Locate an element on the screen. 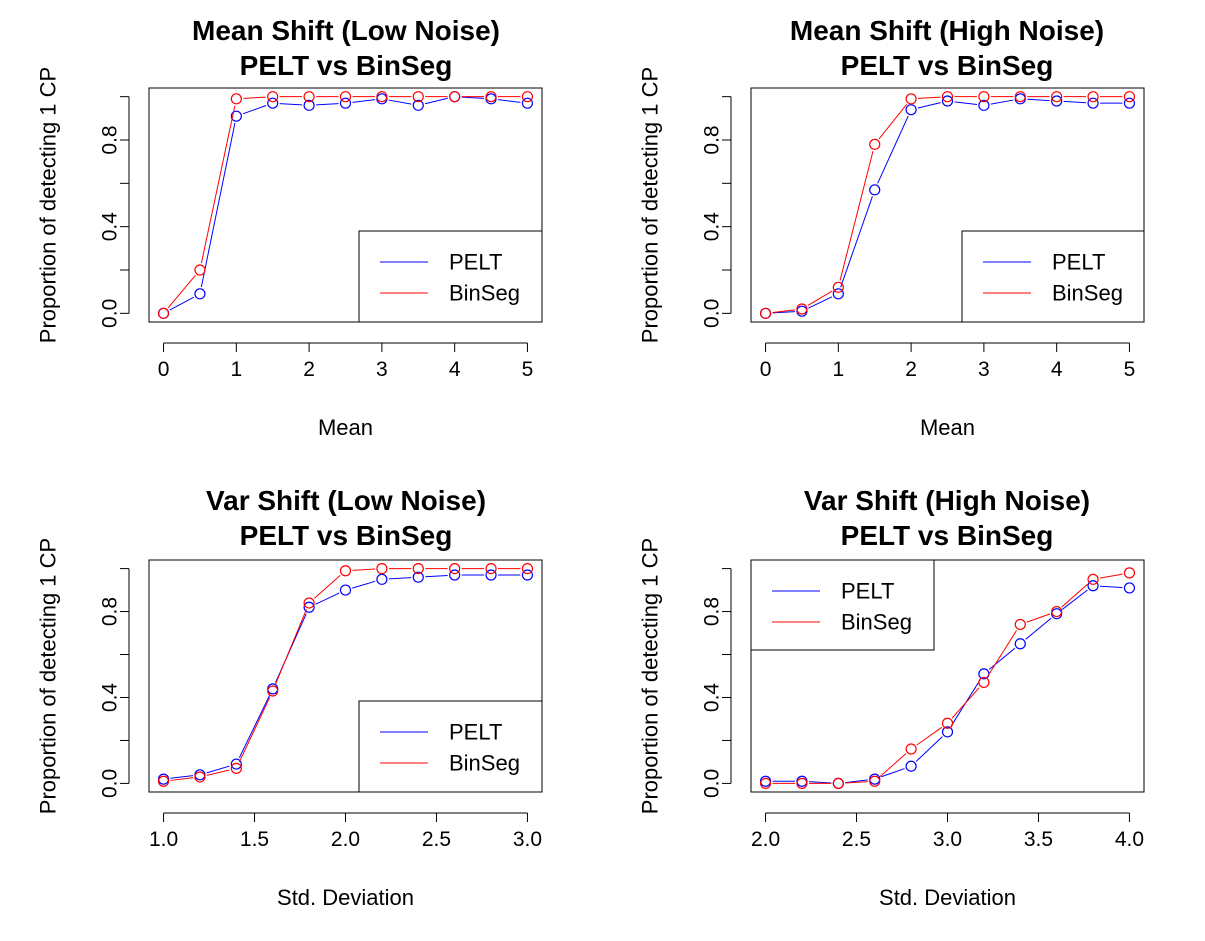 The image size is (1205, 941). chart-title: Mean Shift (High Noise) is located at coordinates (947, 30).